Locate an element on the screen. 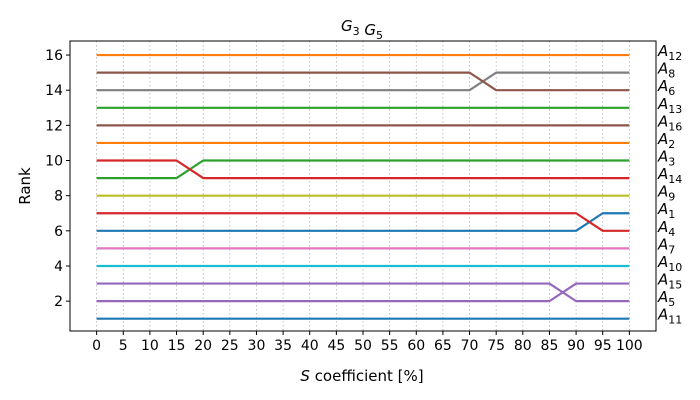 The image size is (700, 400). series-label-a8: A8 is located at coordinates (666, 70).